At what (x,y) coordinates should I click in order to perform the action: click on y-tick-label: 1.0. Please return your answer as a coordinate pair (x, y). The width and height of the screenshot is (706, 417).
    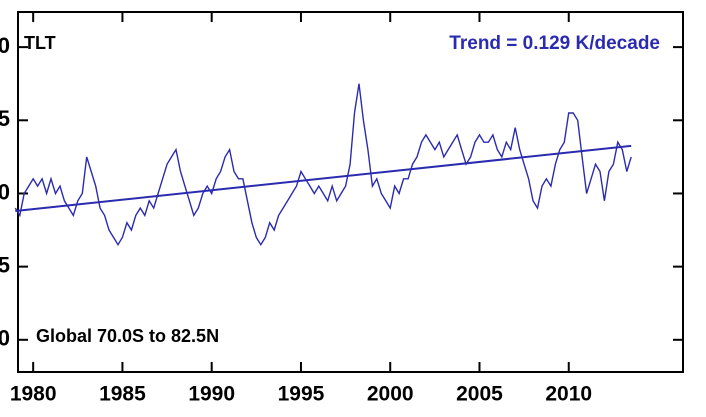
    Looking at the image, I should click on (5, 45).